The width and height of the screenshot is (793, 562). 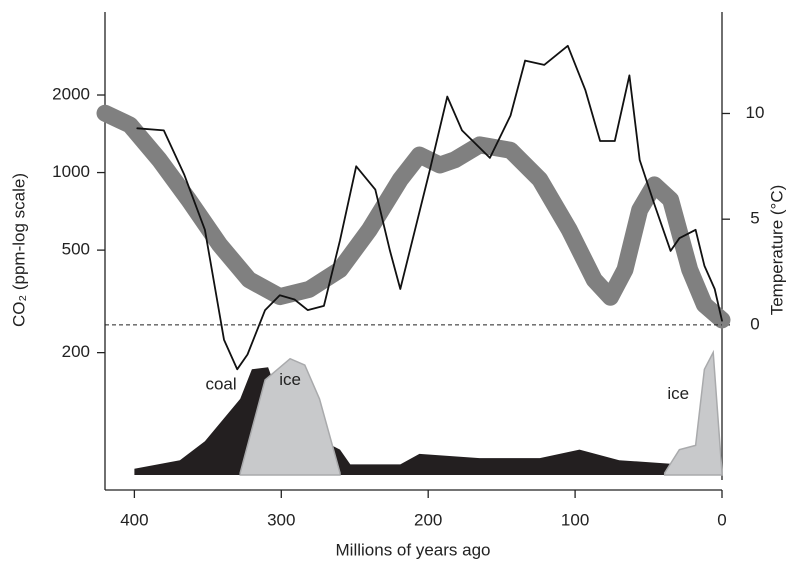 What do you see at coordinates (428, 519) in the screenshot?
I see `x-tick-label: 200` at bounding box center [428, 519].